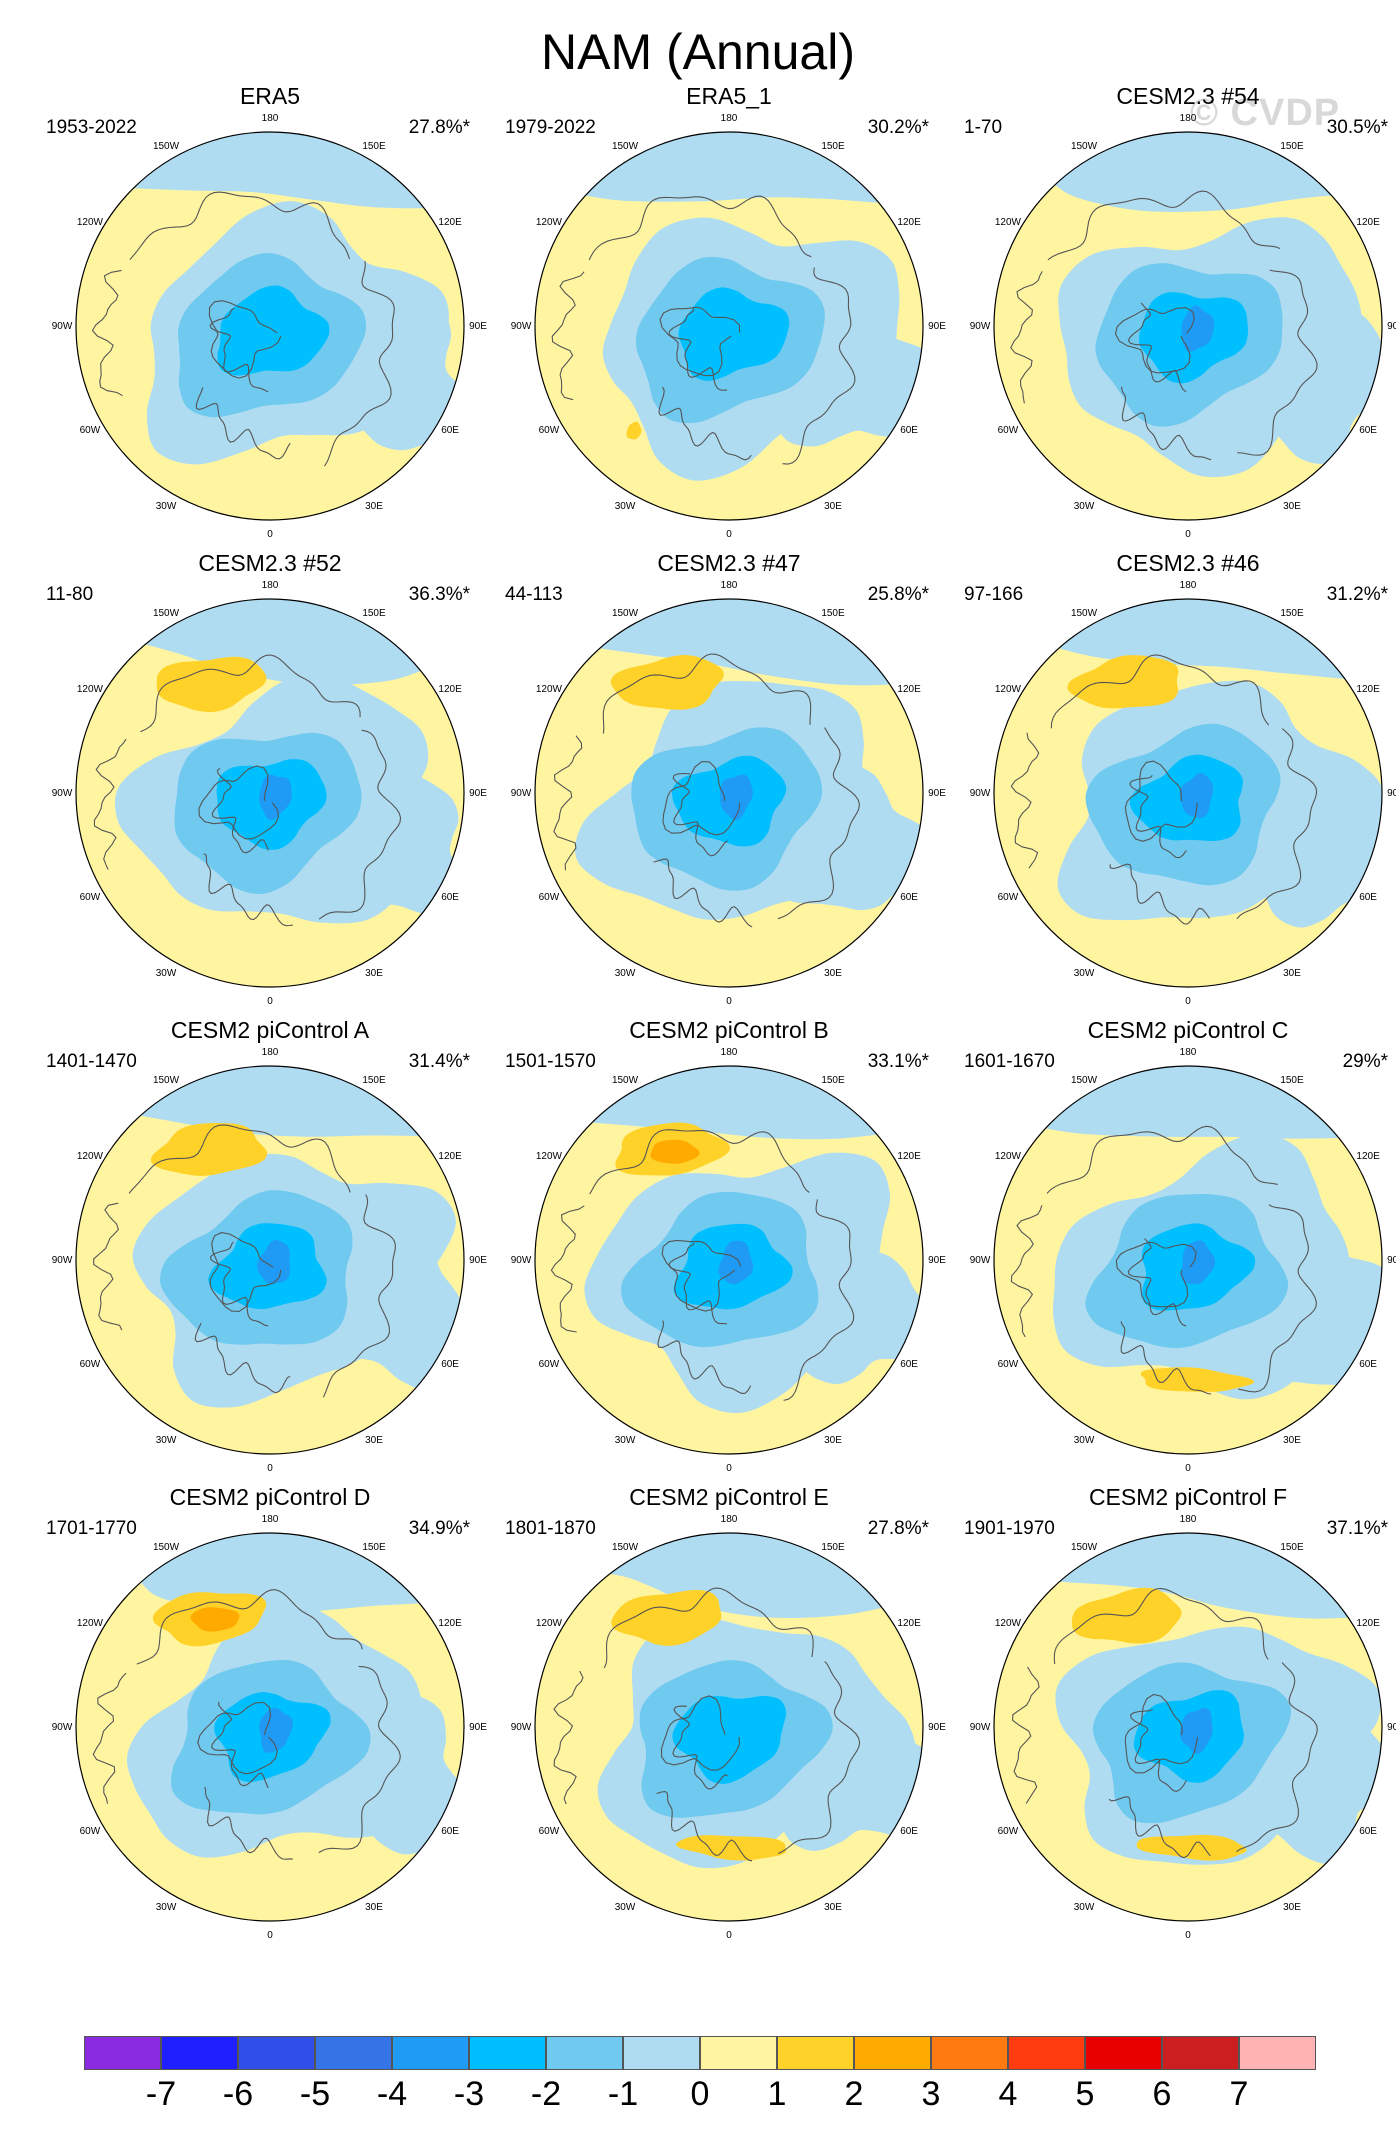 Image resolution: width=1396 pixels, height=2130 pixels. Describe the element at coordinates (1265, 113) in the screenshot. I see `watermark: © CVDP` at that location.